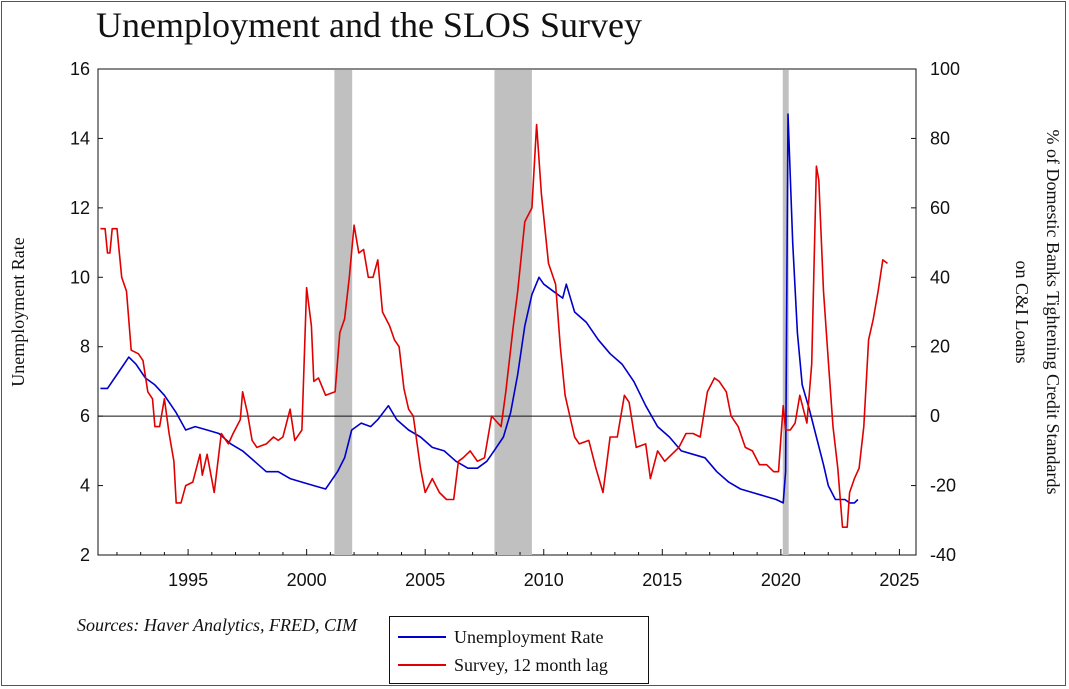 The width and height of the screenshot is (1069, 689). What do you see at coordinates (425, 580) in the screenshot?
I see `x-tick-label: 2005` at bounding box center [425, 580].